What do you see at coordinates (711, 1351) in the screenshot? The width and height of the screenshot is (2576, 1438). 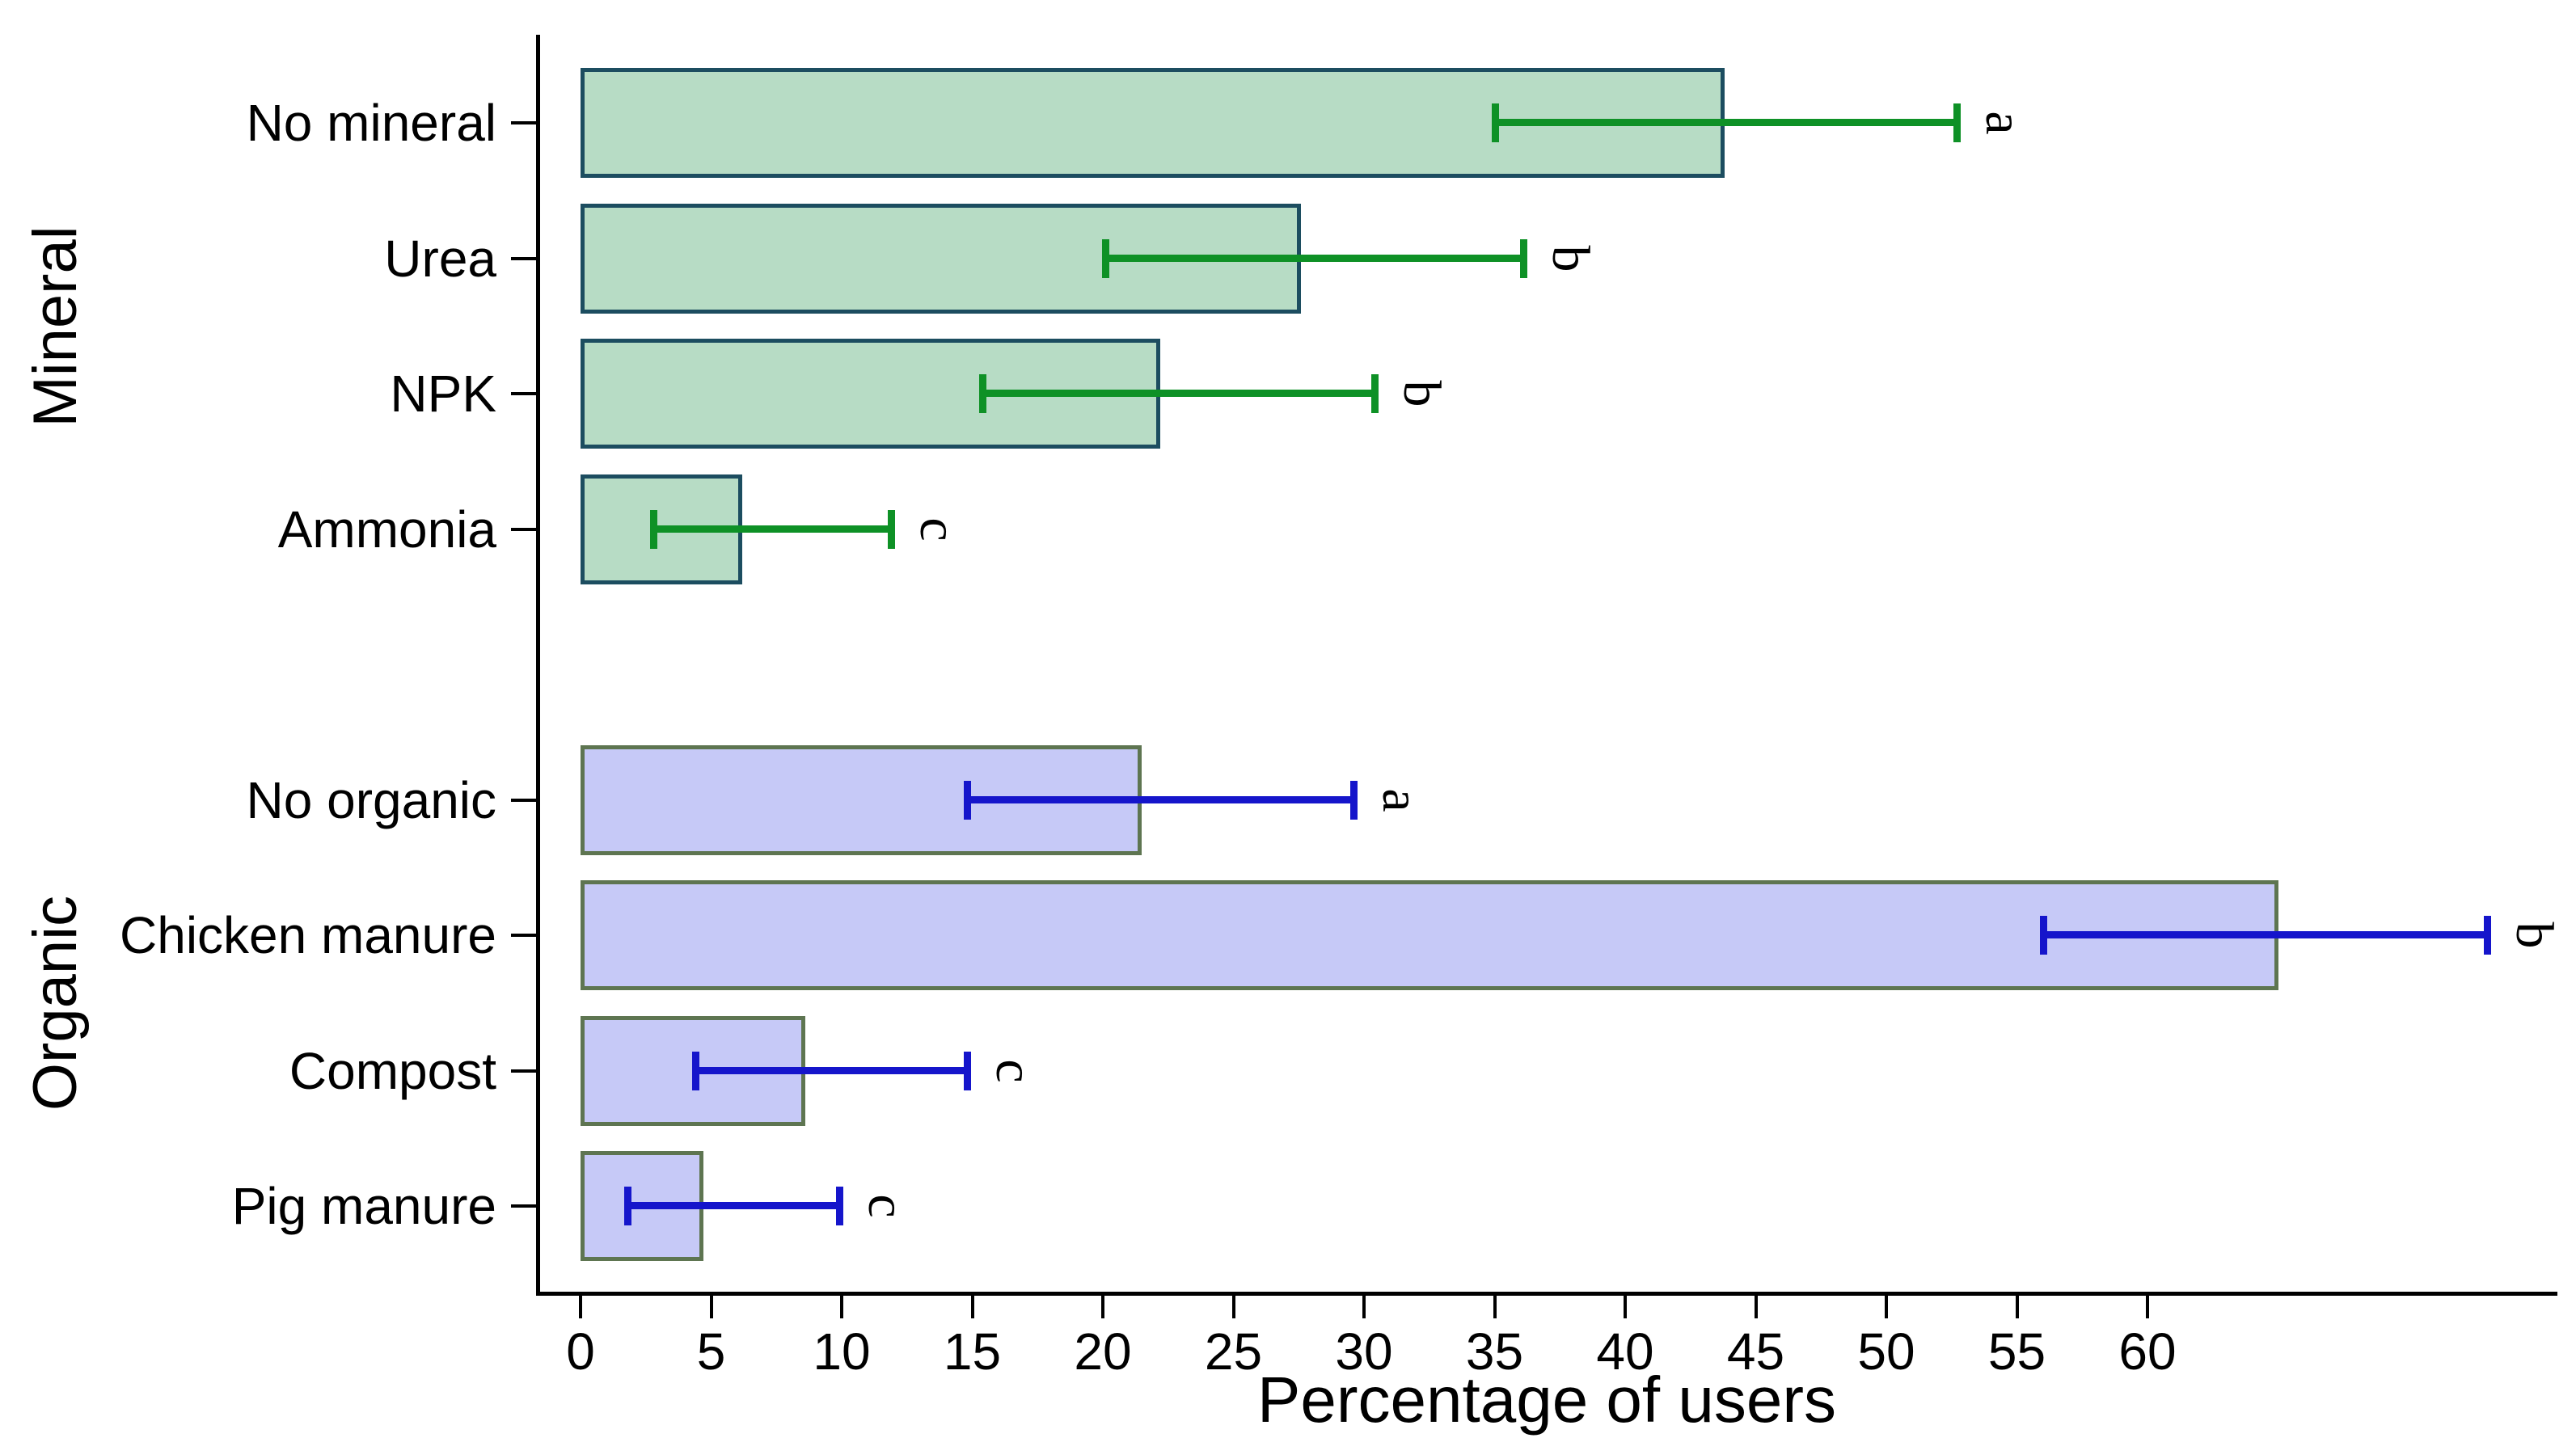 I see `x-axis-tick-label: 5` at bounding box center [711, 1351].